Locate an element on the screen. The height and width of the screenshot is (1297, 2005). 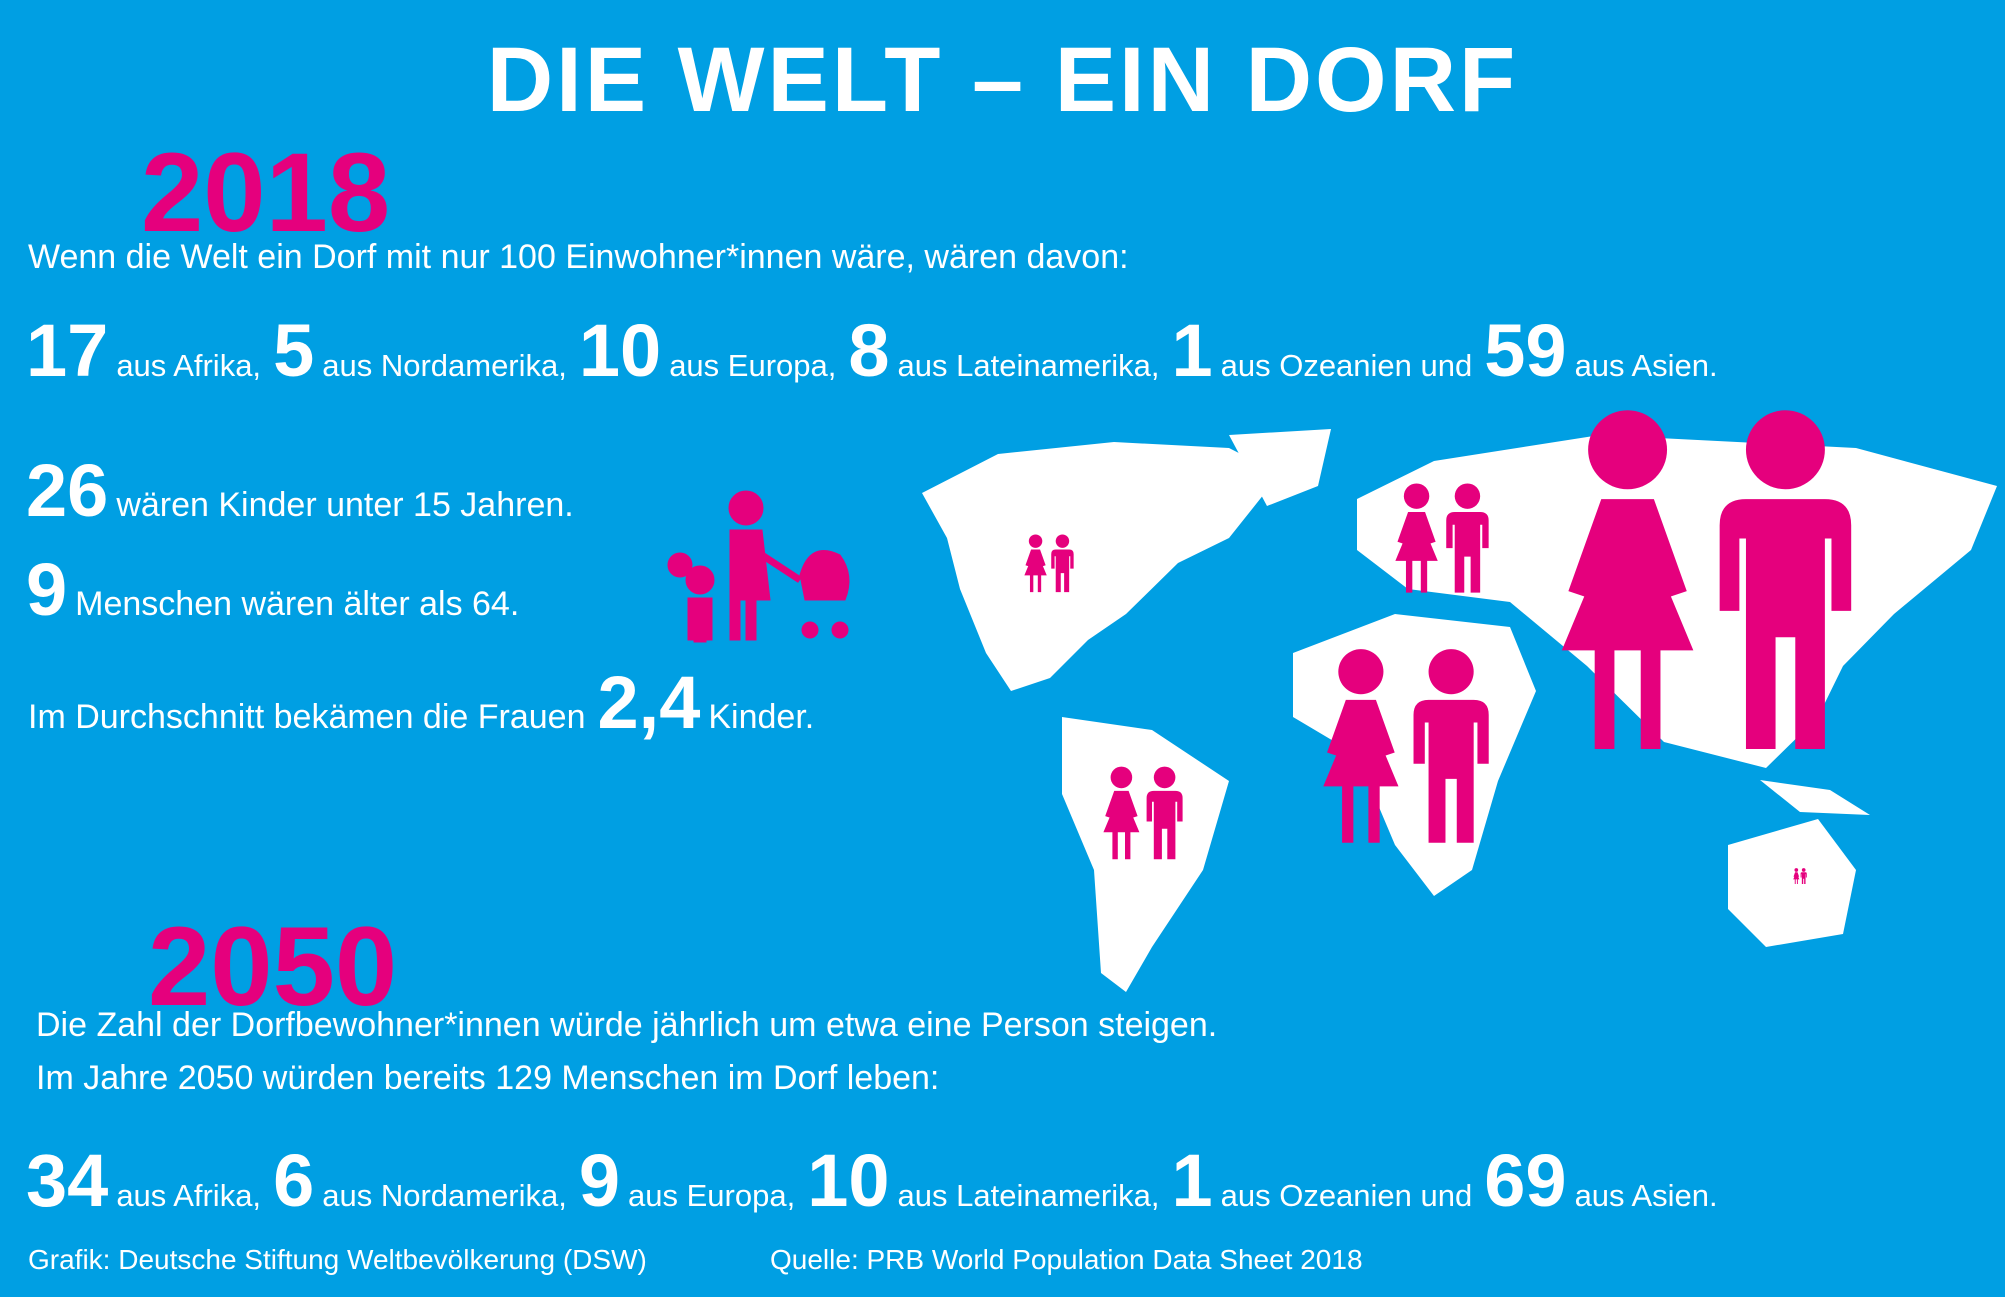
north-america is located at coordinates (1101, 566).